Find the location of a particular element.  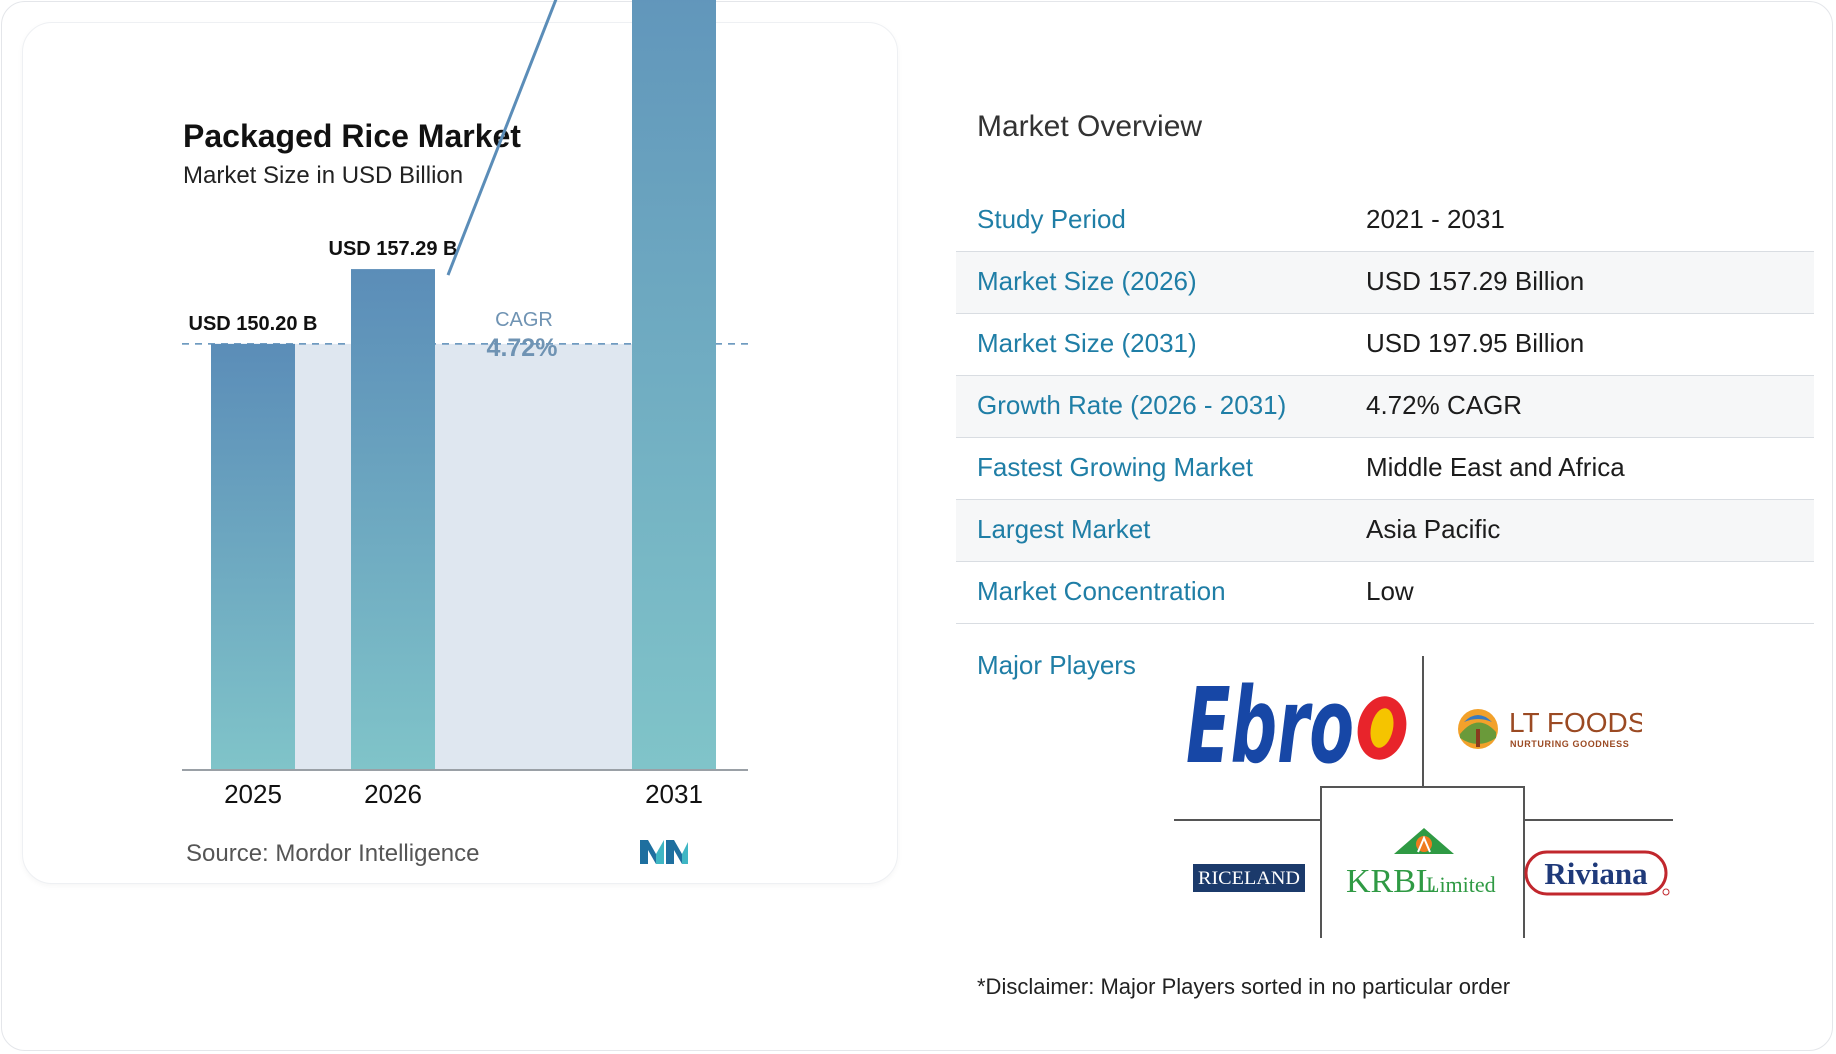

krbl-wordmark: KRBL is located at coordinates (1391, 880).